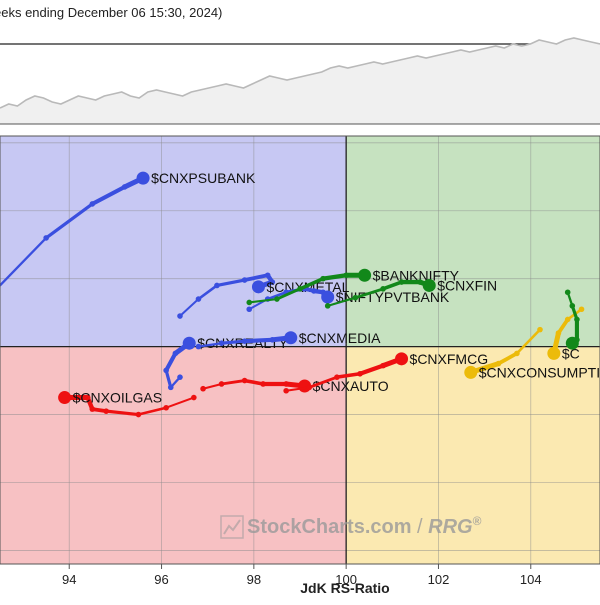  What do you see at coordinates (572, 319) in the screenshot?
I see `series-tail` at bounding box center [572, 319].